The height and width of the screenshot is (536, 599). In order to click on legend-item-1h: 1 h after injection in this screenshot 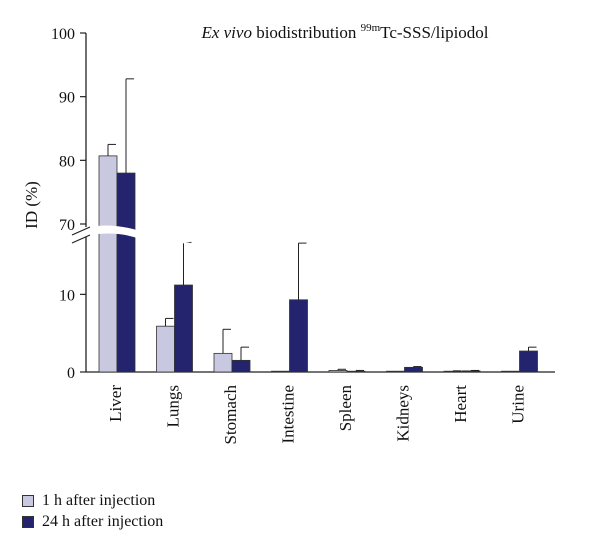, I will do `click(92, 500)`.